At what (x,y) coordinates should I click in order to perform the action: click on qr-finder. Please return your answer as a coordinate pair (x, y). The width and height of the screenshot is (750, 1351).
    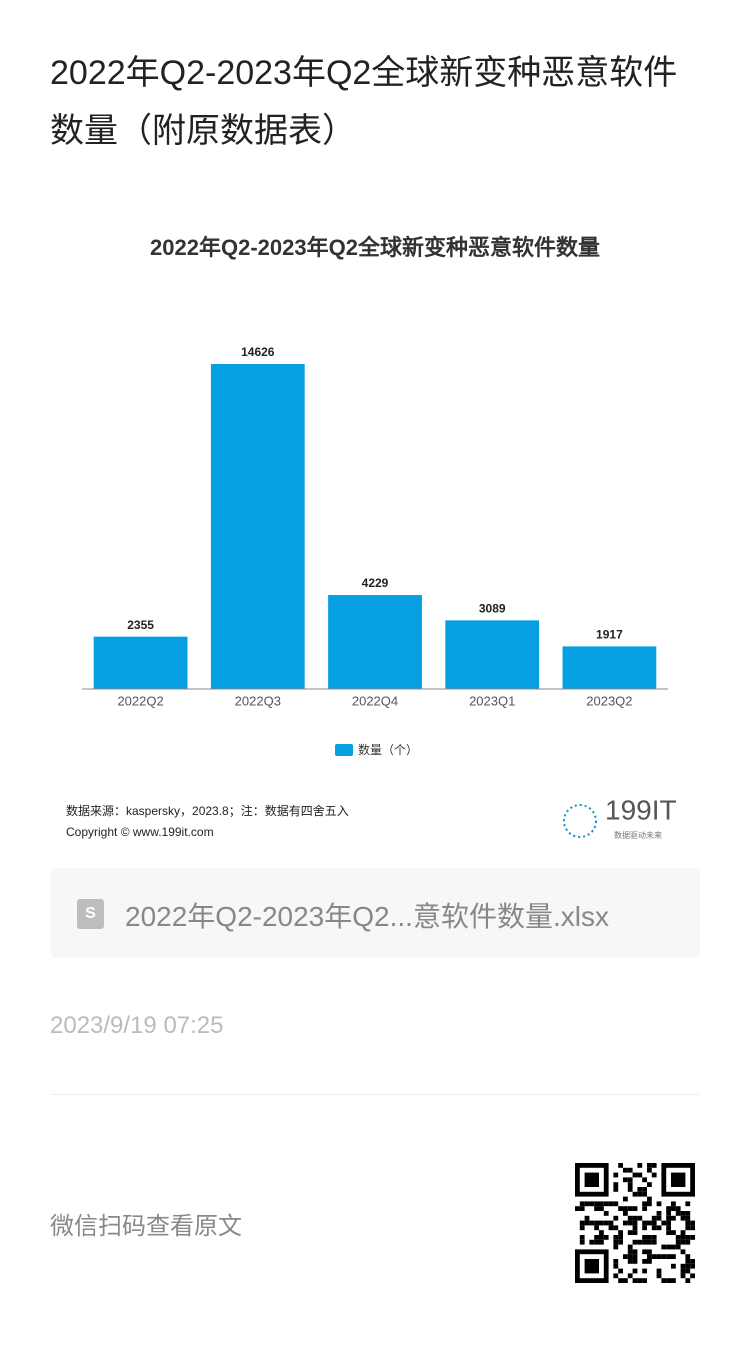
    Looking at the image, I should click on (591, 1179).